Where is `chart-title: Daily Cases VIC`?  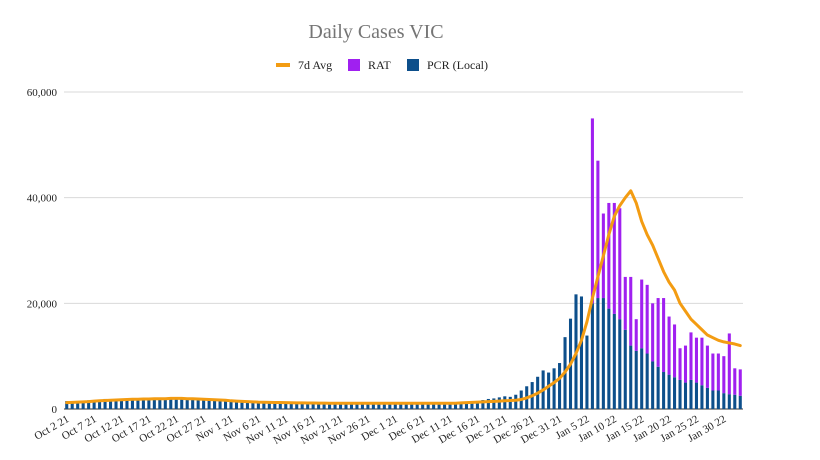 chart-title: Daily Cases VIC is located at coordinates (375, 32).